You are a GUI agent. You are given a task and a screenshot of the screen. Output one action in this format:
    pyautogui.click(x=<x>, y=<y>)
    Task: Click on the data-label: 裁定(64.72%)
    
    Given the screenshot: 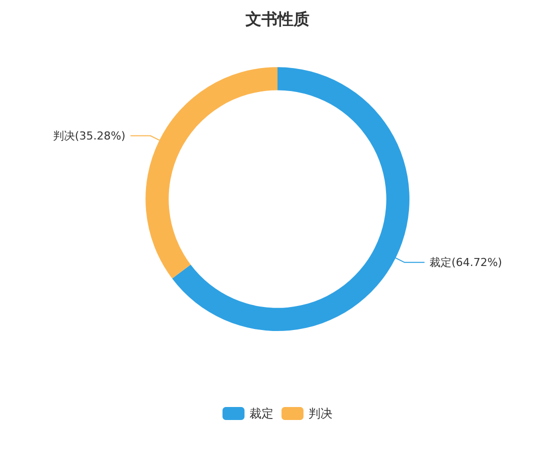 What is the action you would take?
    pyautogui.click(x=466, y=262)
    